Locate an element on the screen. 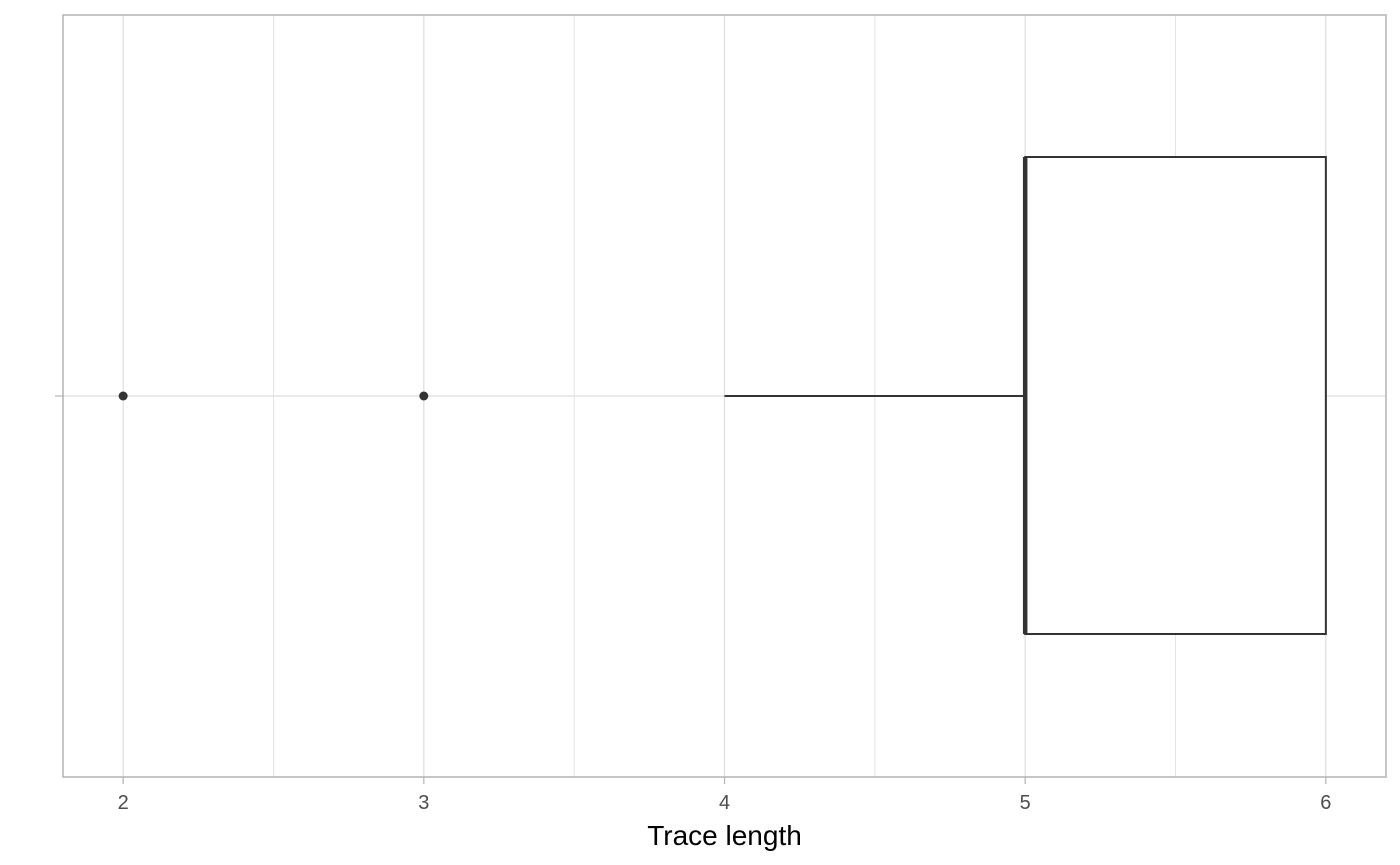 The height and width of the screenshot is (865, 1400). x-axis-ticks is located at coordinates (724, 780).